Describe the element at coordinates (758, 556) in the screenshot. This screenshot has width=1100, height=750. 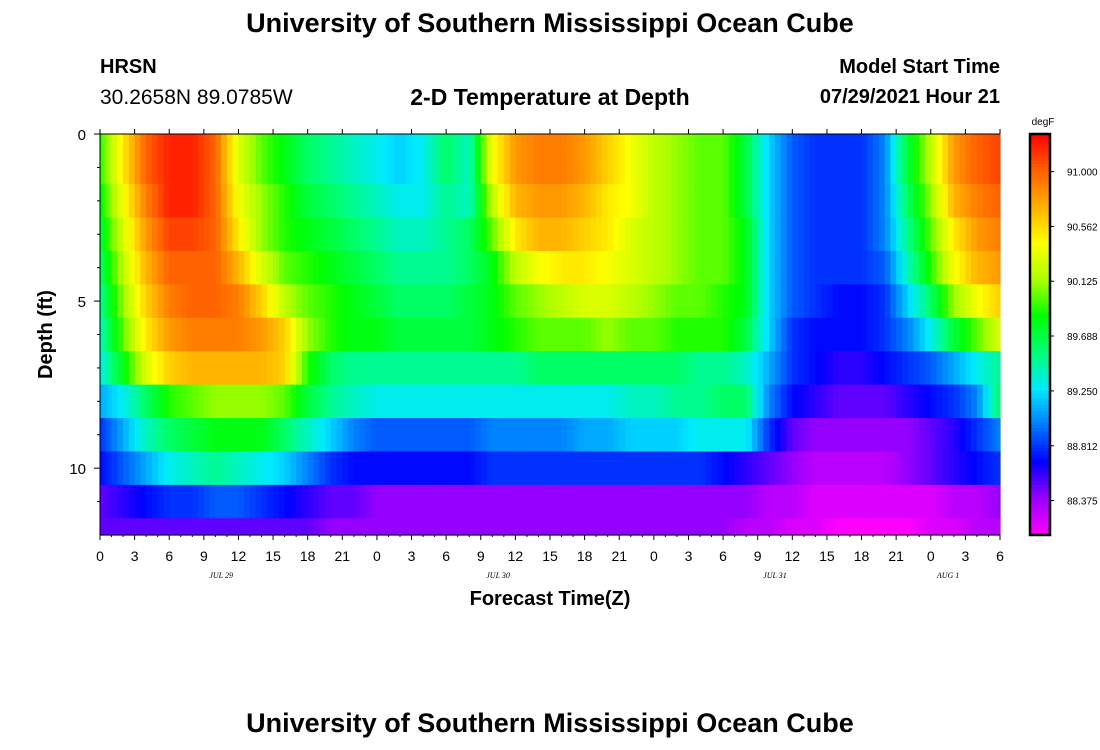
I see `x-tick-label: 9` at that location.